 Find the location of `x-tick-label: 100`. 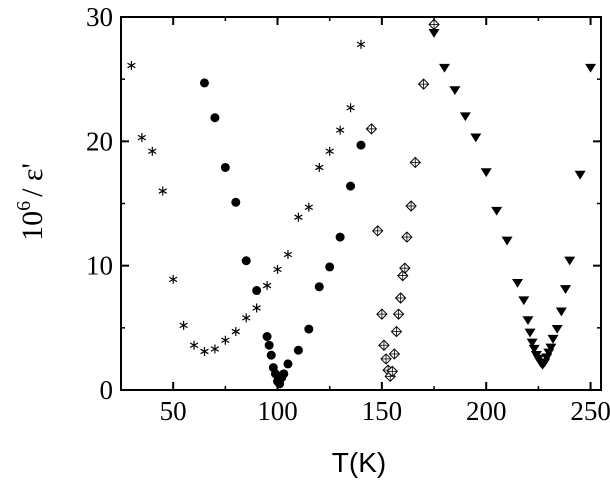

x-tick-label: 100 is located at coordinates (277, 411).